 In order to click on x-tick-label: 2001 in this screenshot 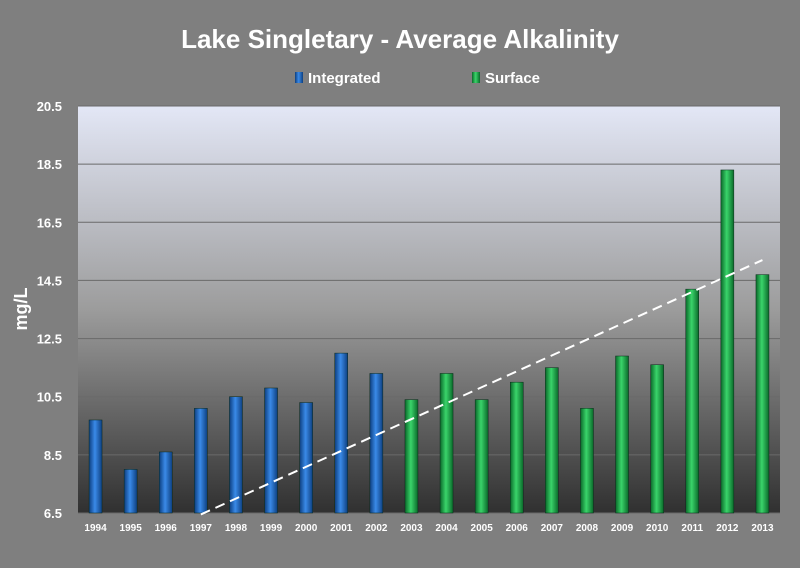, I will do `click(341, 528)`.